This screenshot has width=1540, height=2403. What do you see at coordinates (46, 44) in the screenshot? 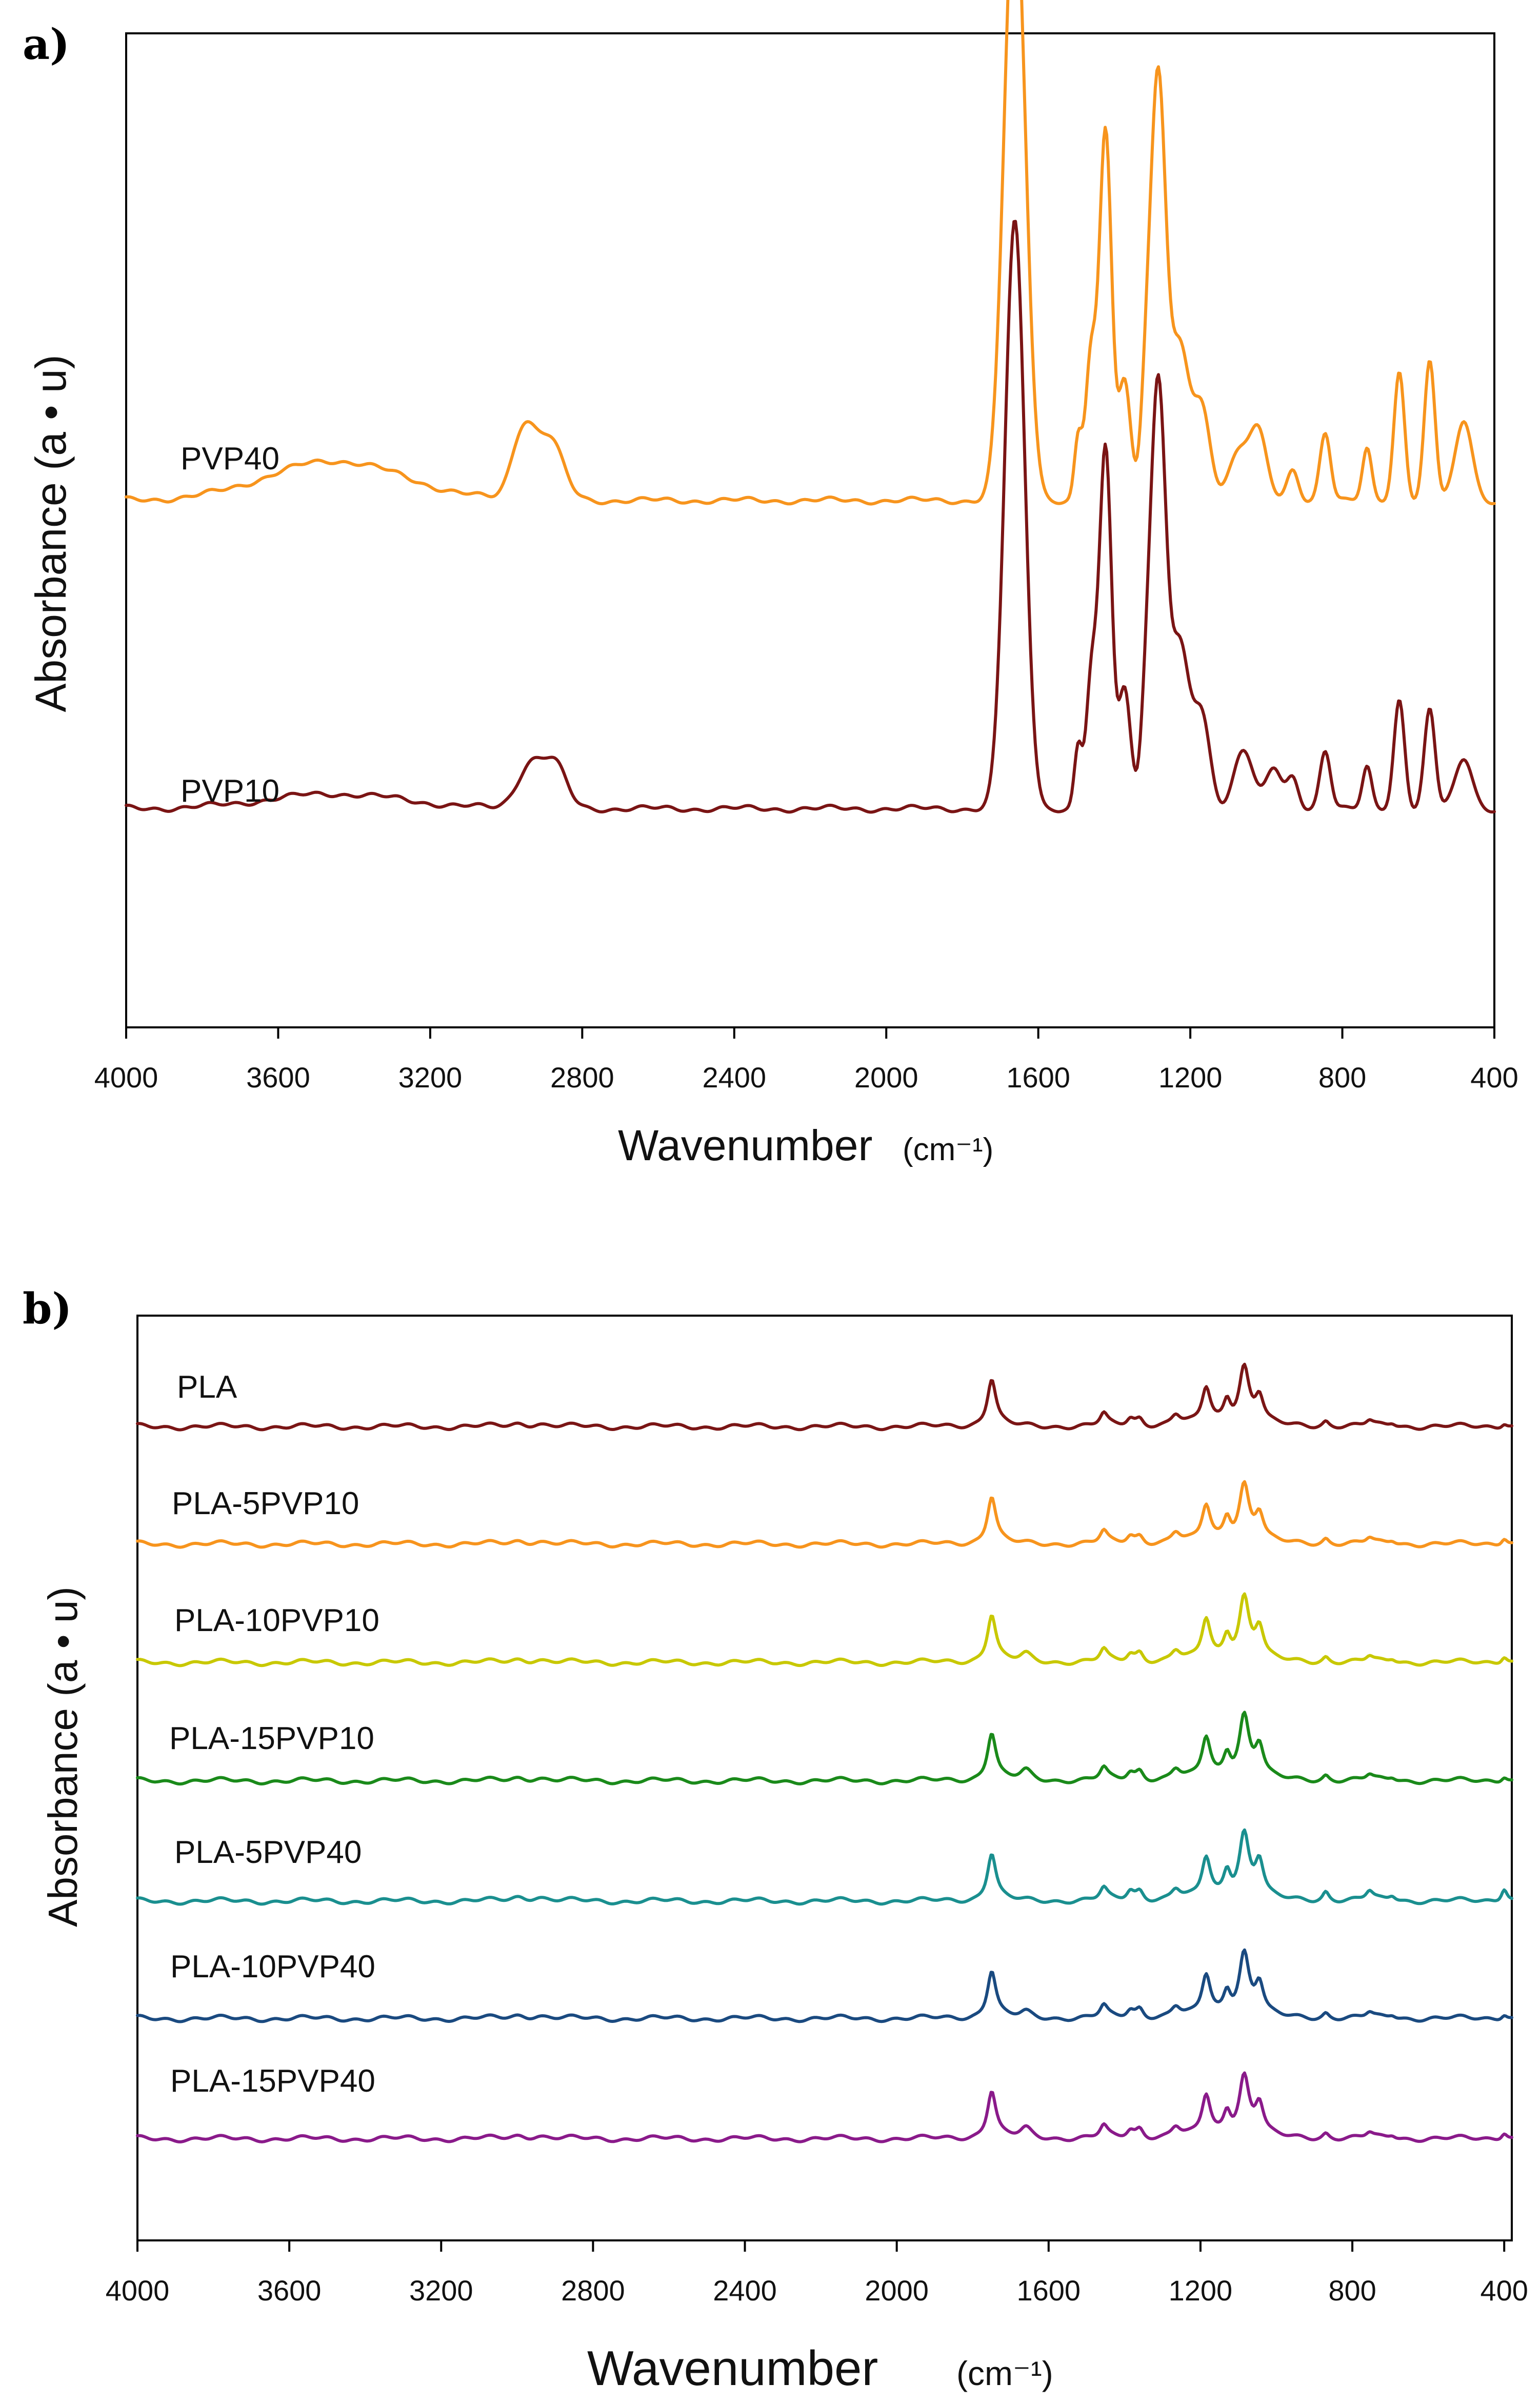
I see `panel-a-letter: a)` at bounding box center [46, 44].